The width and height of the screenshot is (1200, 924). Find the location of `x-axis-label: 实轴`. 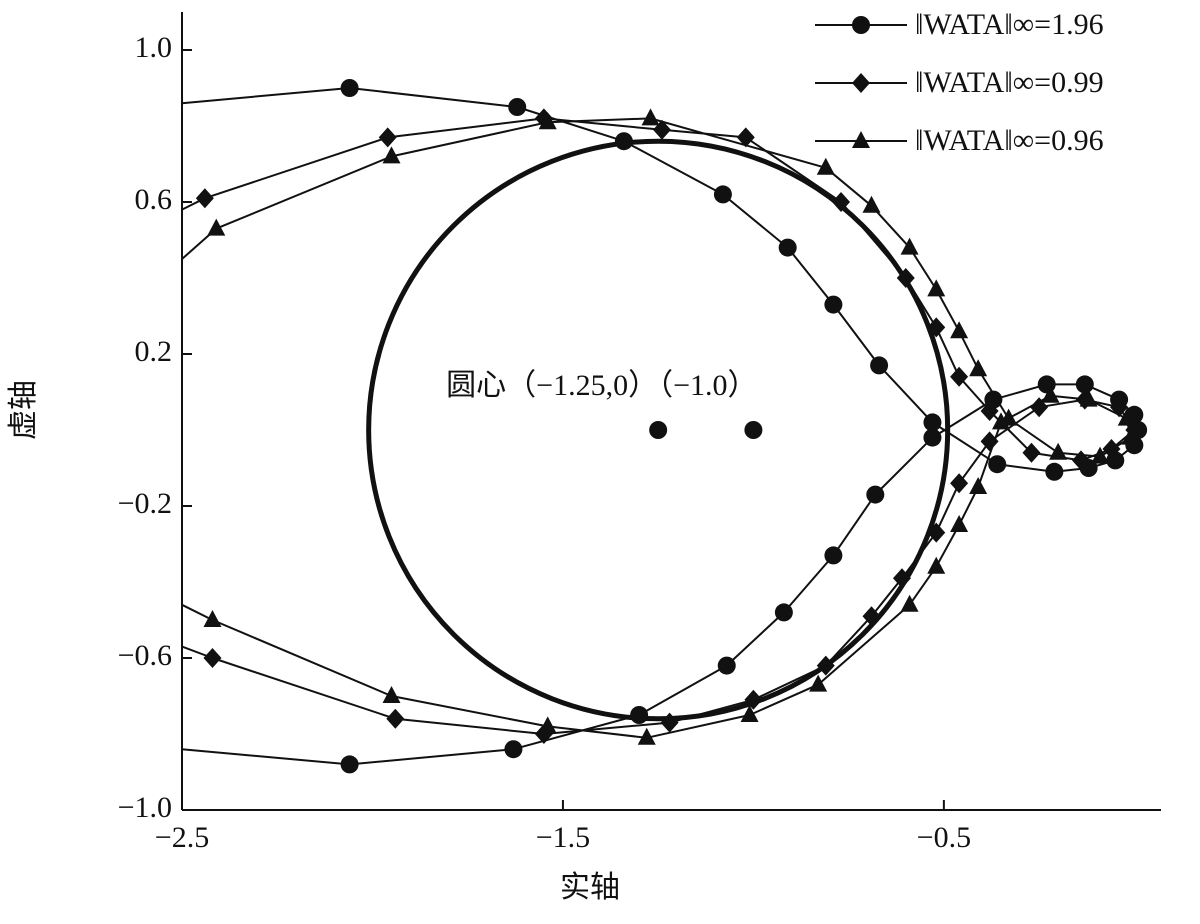

x-axis-label: 实轴 is located at coordinates (590, 887).